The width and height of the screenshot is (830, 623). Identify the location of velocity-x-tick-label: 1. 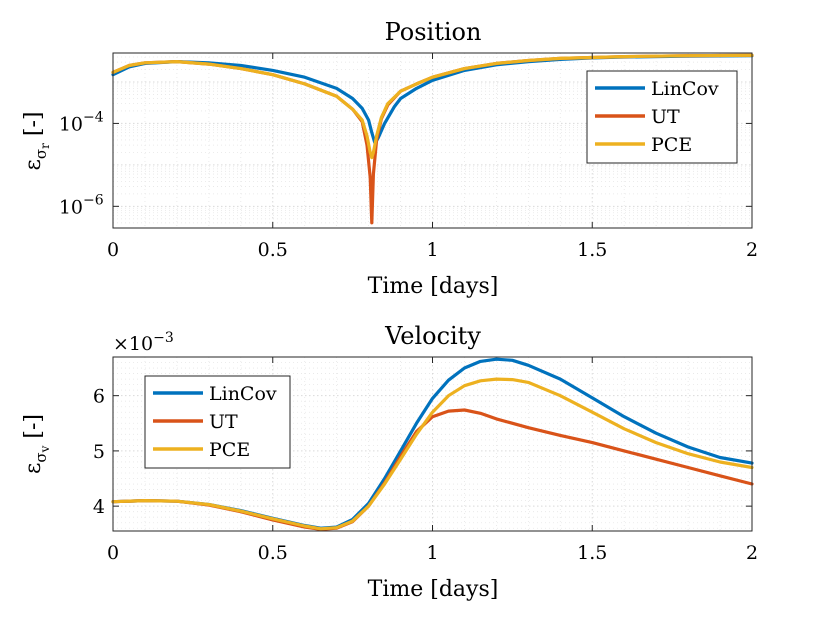
(432, 553).